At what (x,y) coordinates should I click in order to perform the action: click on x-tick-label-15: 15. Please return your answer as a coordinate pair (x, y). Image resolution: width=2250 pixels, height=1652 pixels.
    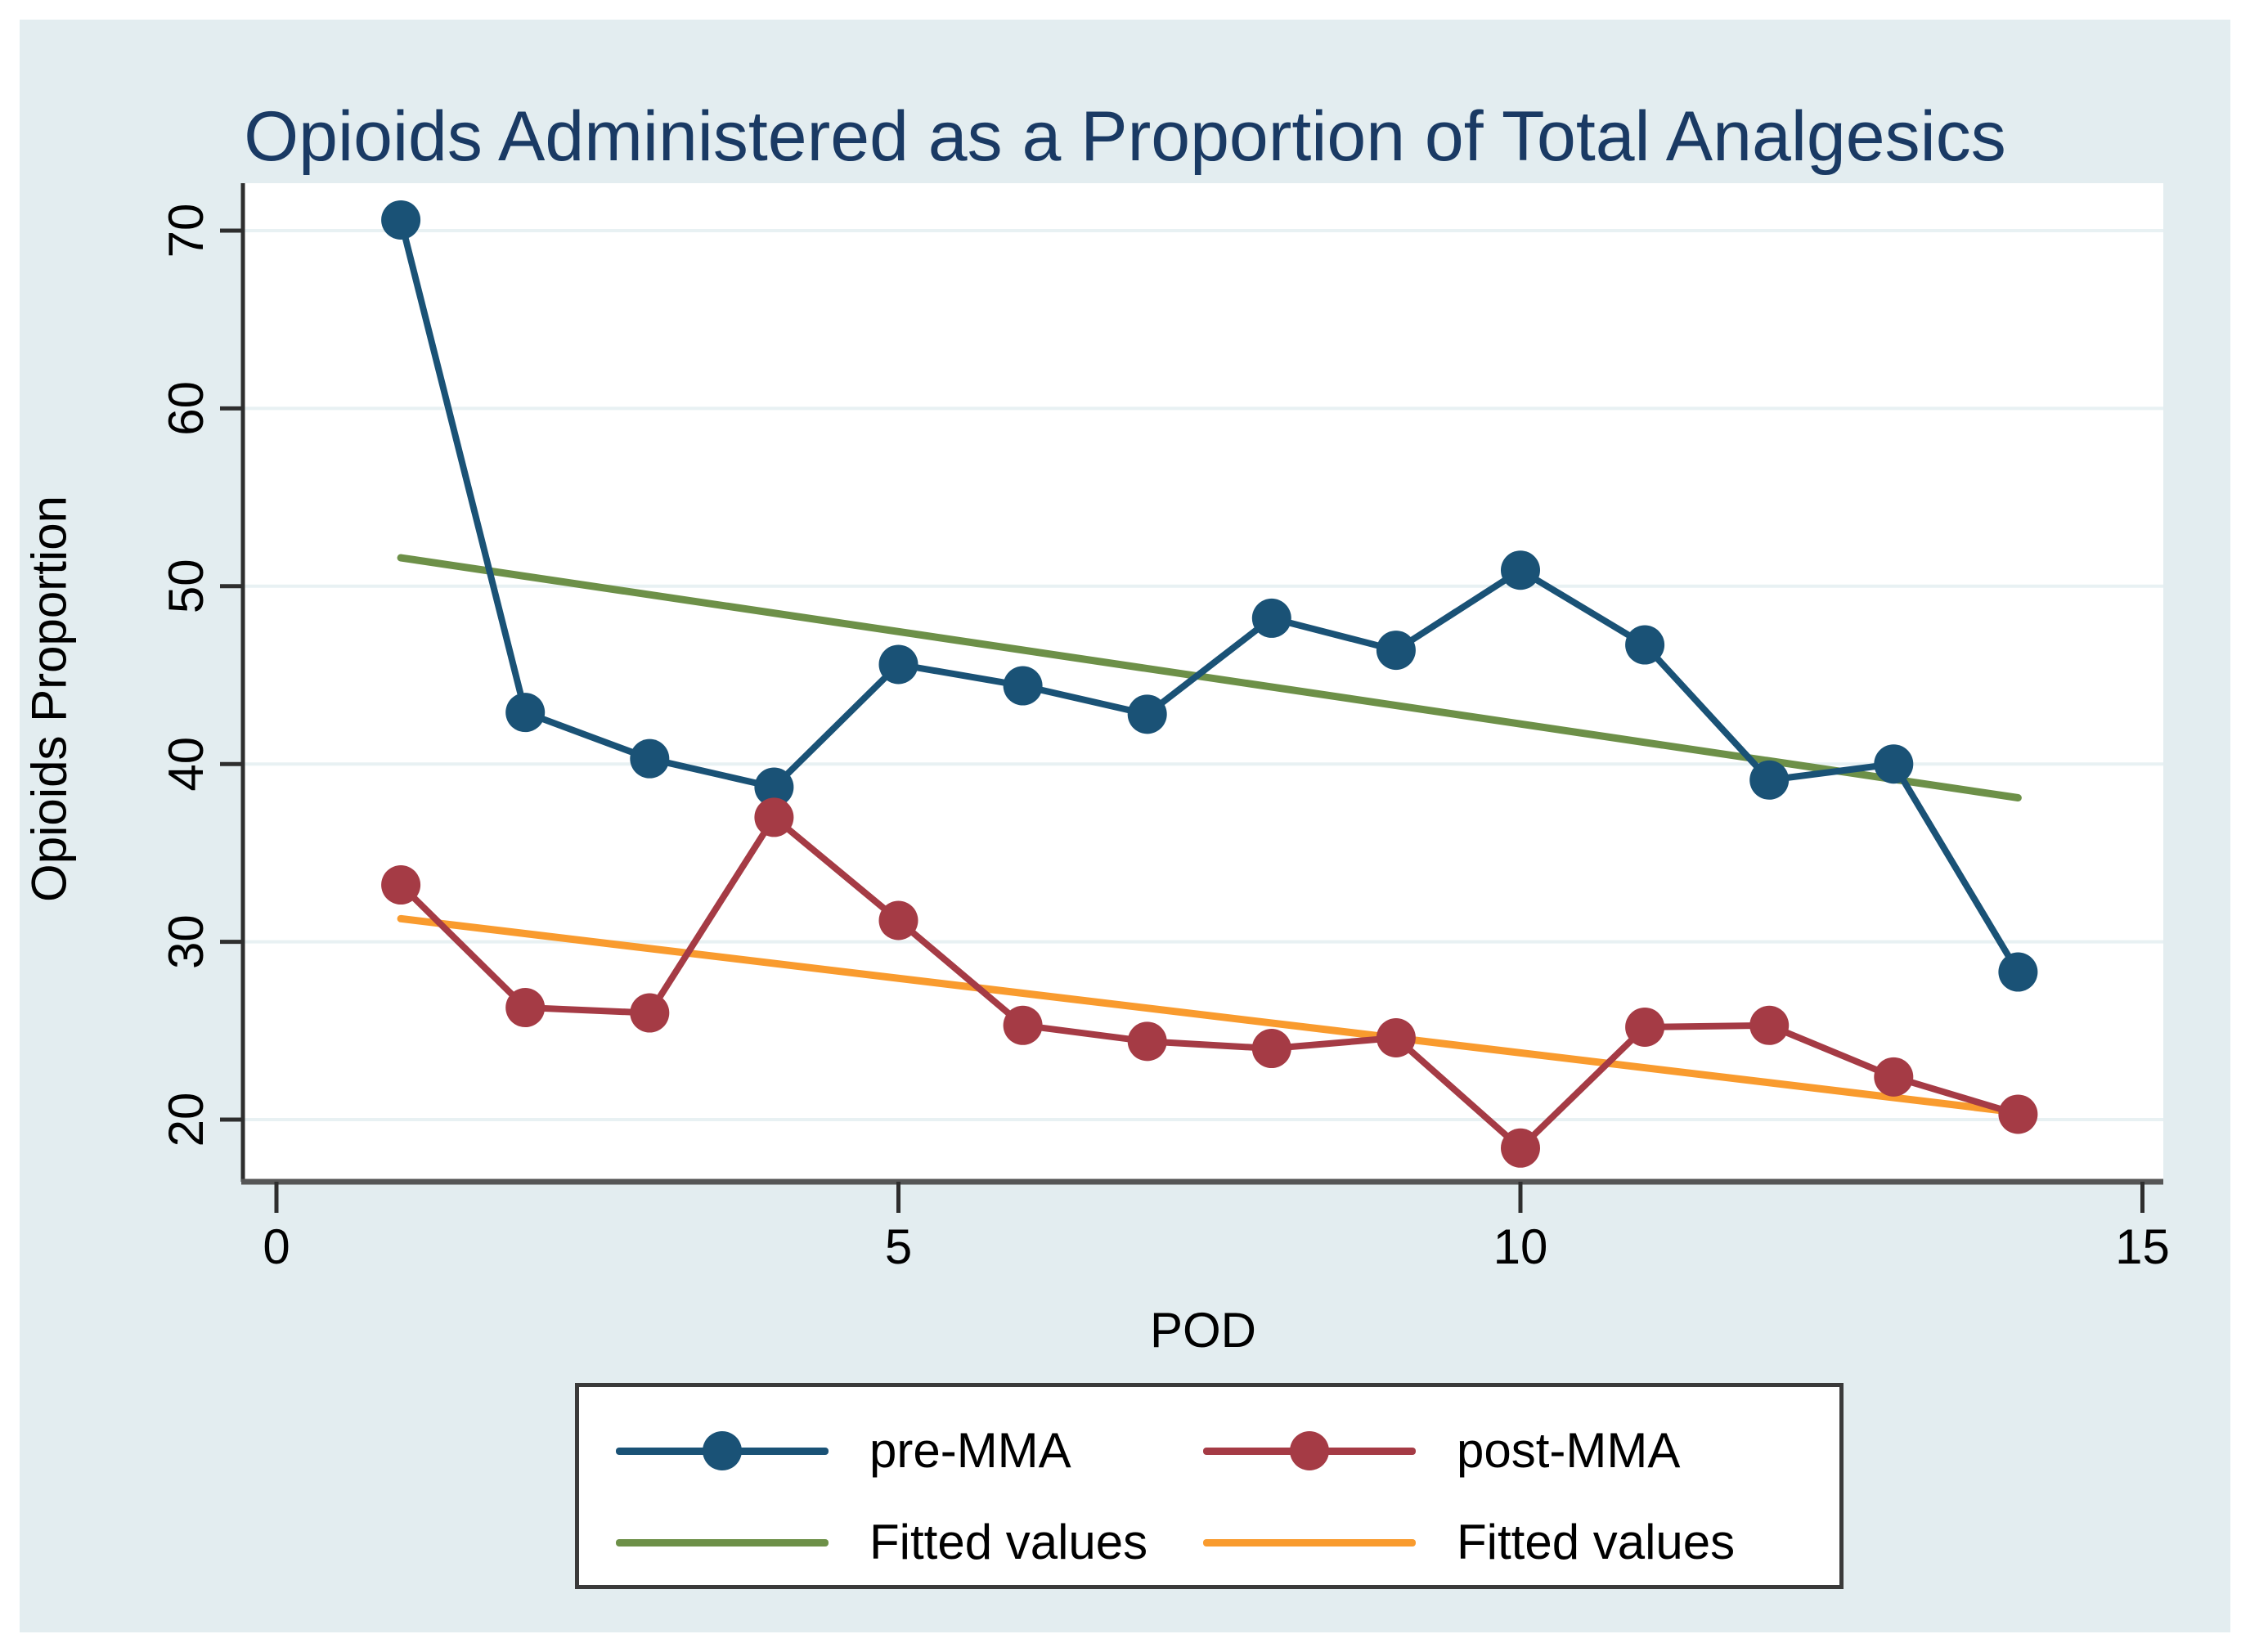
    Looking at the image, I should click on (2142, 1246).